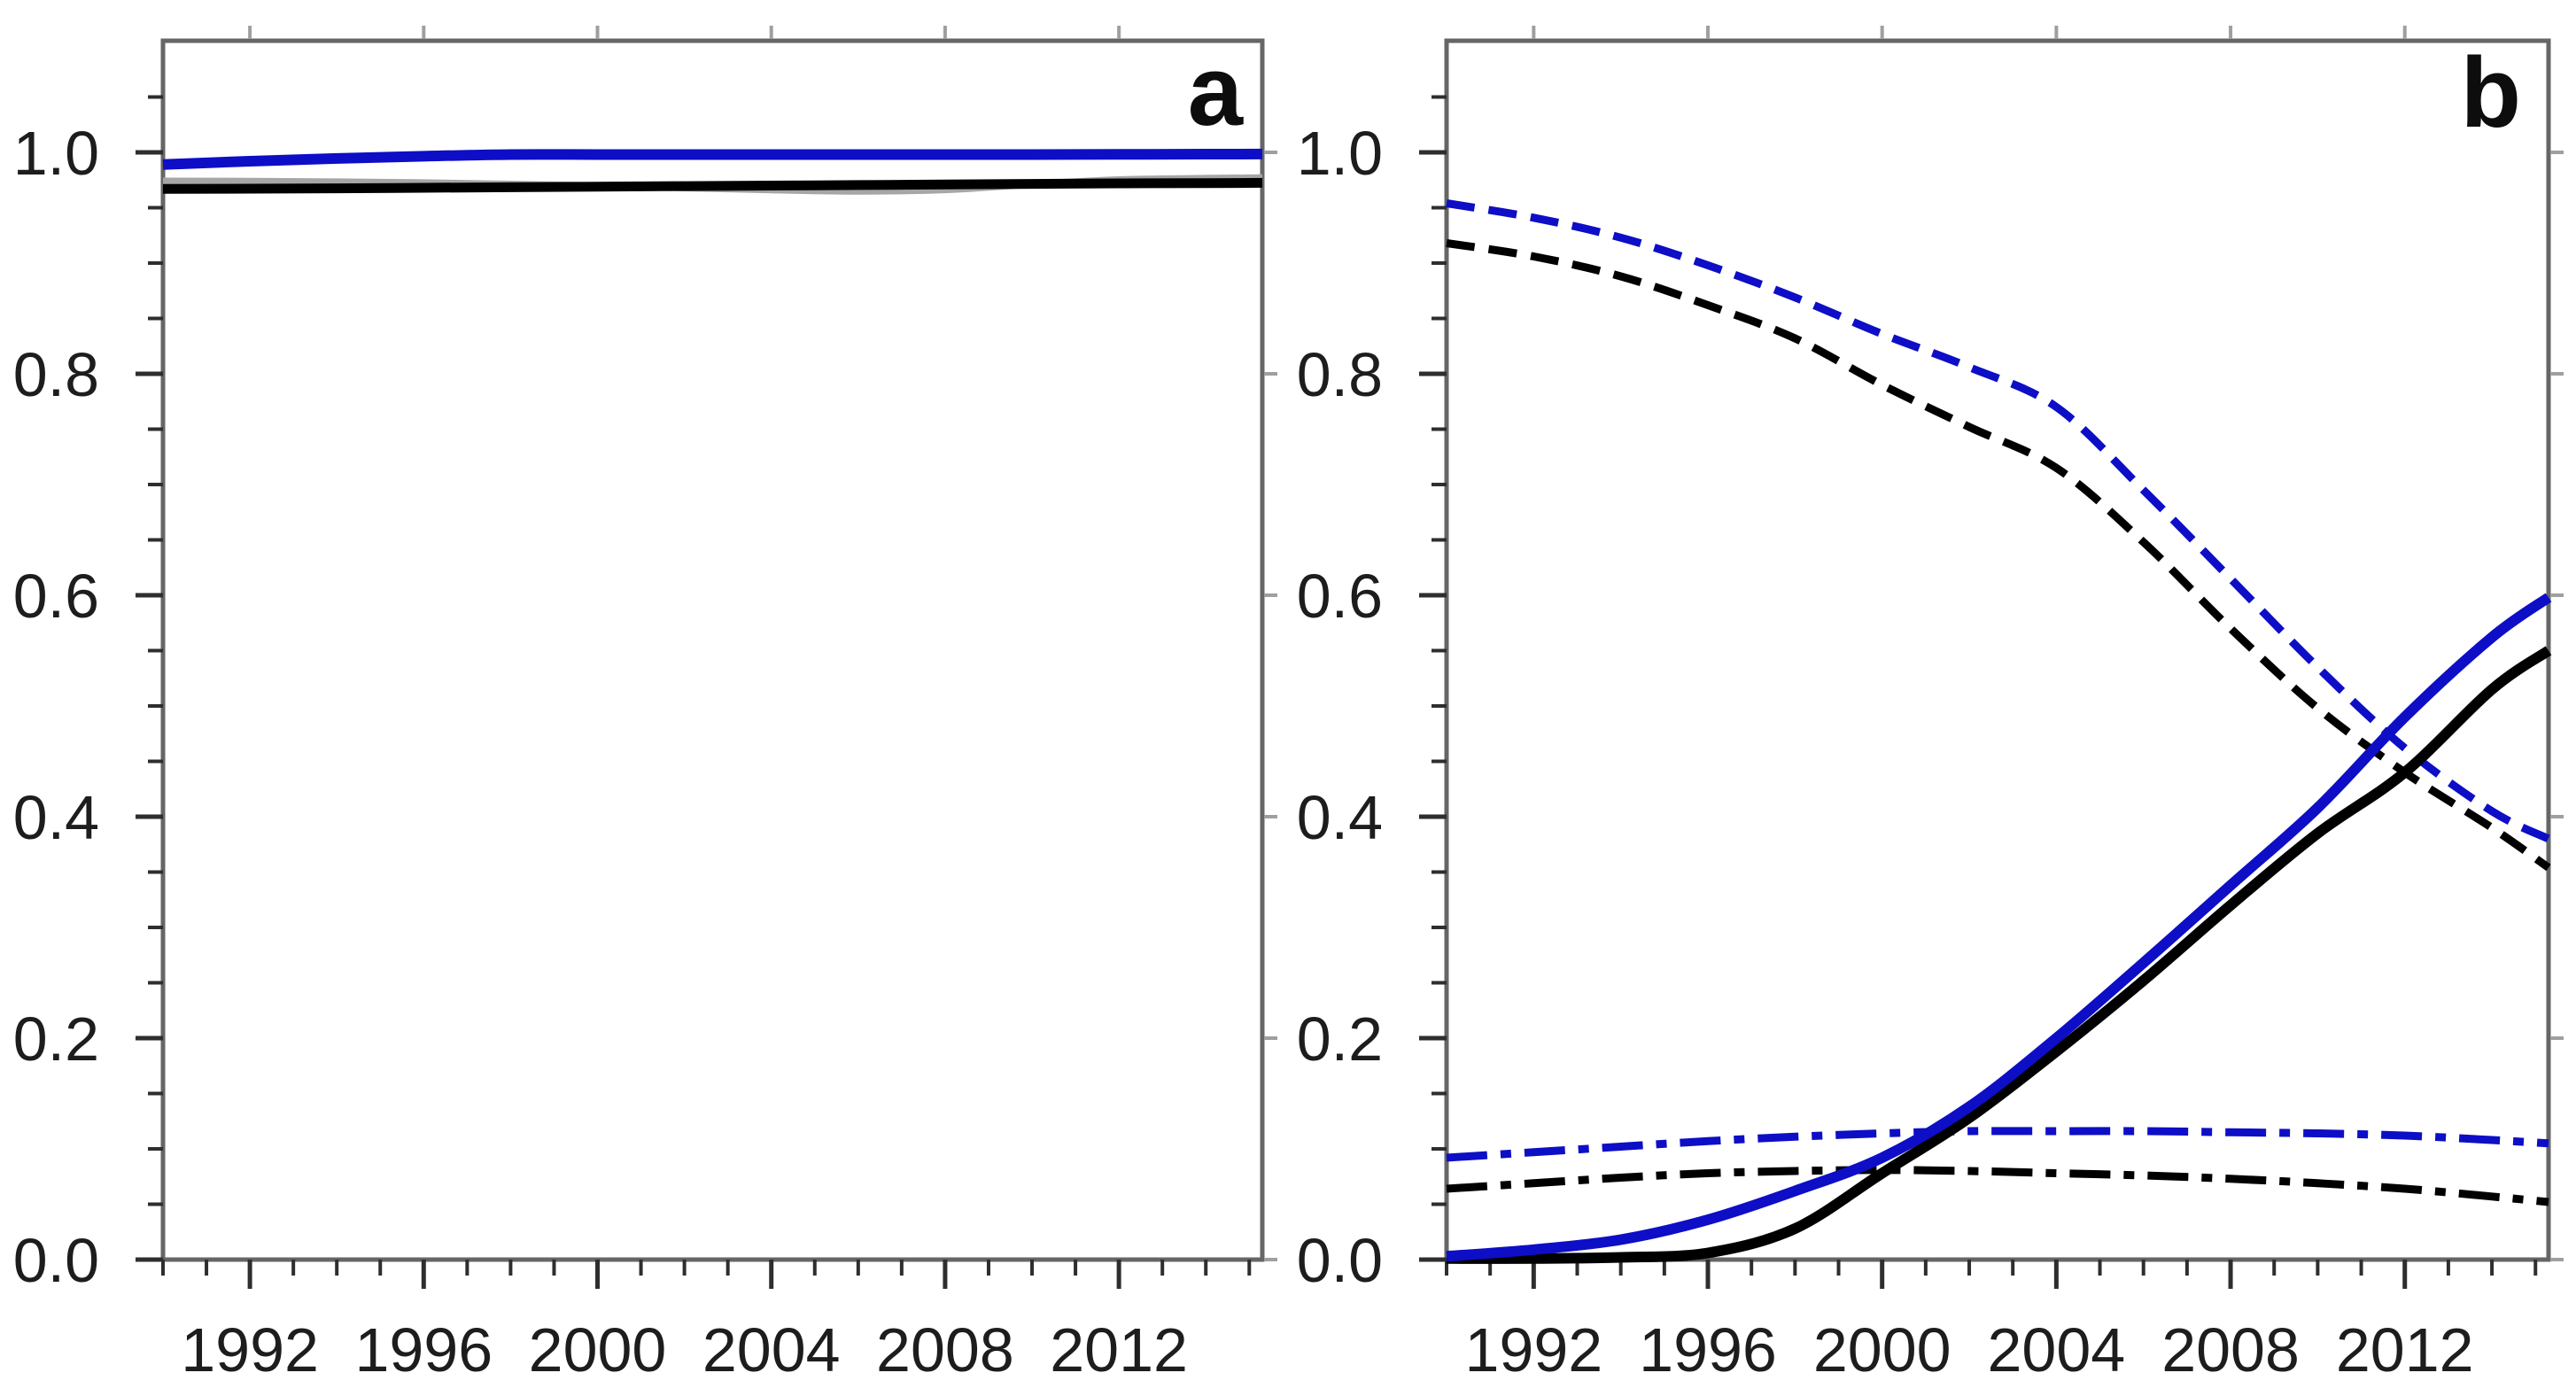 The width and height of the screenshot is (2576, 1396). What do you see at coordinates (712, 185) in the screenshot?
I see `series-line-black-solid` at bounding box center [712, 185].